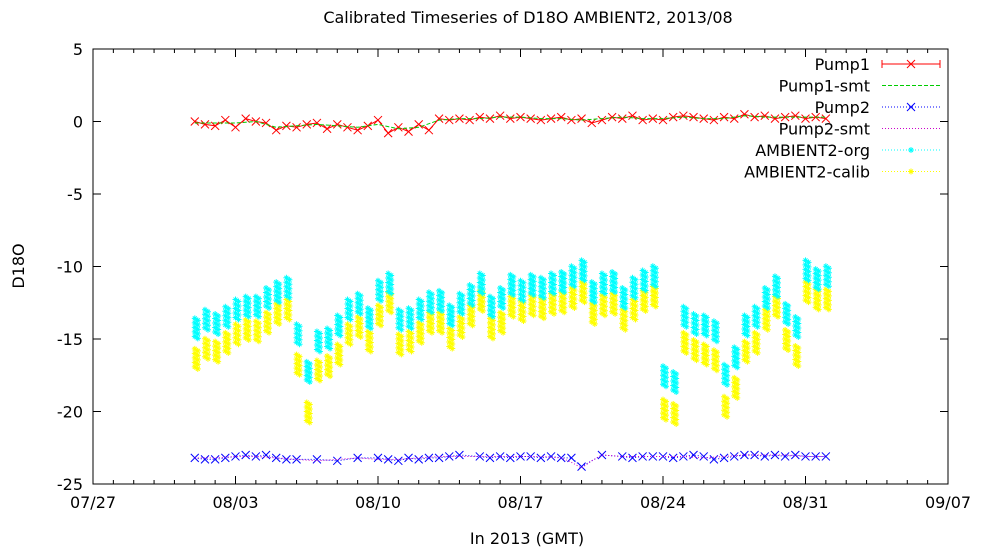  What do you see at coordinates (78, 122) in the screenshot?
I see `y-tick-label: 0` at bounding box center [78, 122].